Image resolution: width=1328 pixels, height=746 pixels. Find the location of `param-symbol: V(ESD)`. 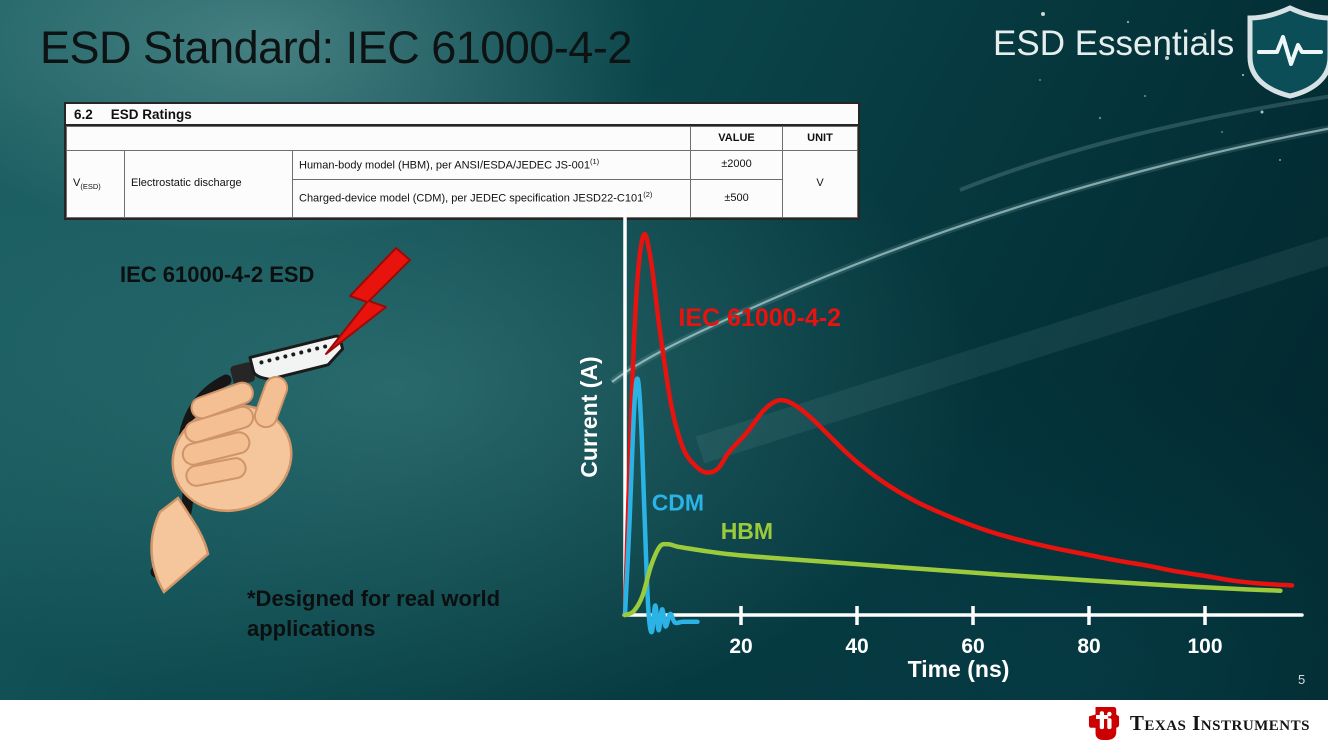

param-symbol: V(ESD) is located at coordinates (95, 184).